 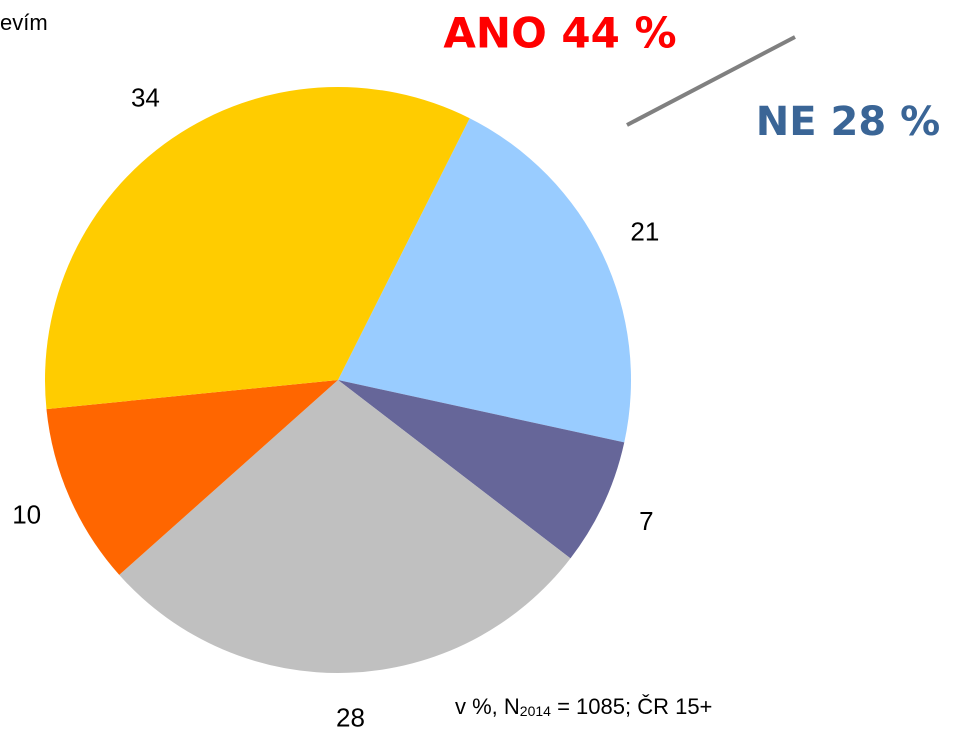 I want to click on slice-label: 21, so click(x=644, y=232).